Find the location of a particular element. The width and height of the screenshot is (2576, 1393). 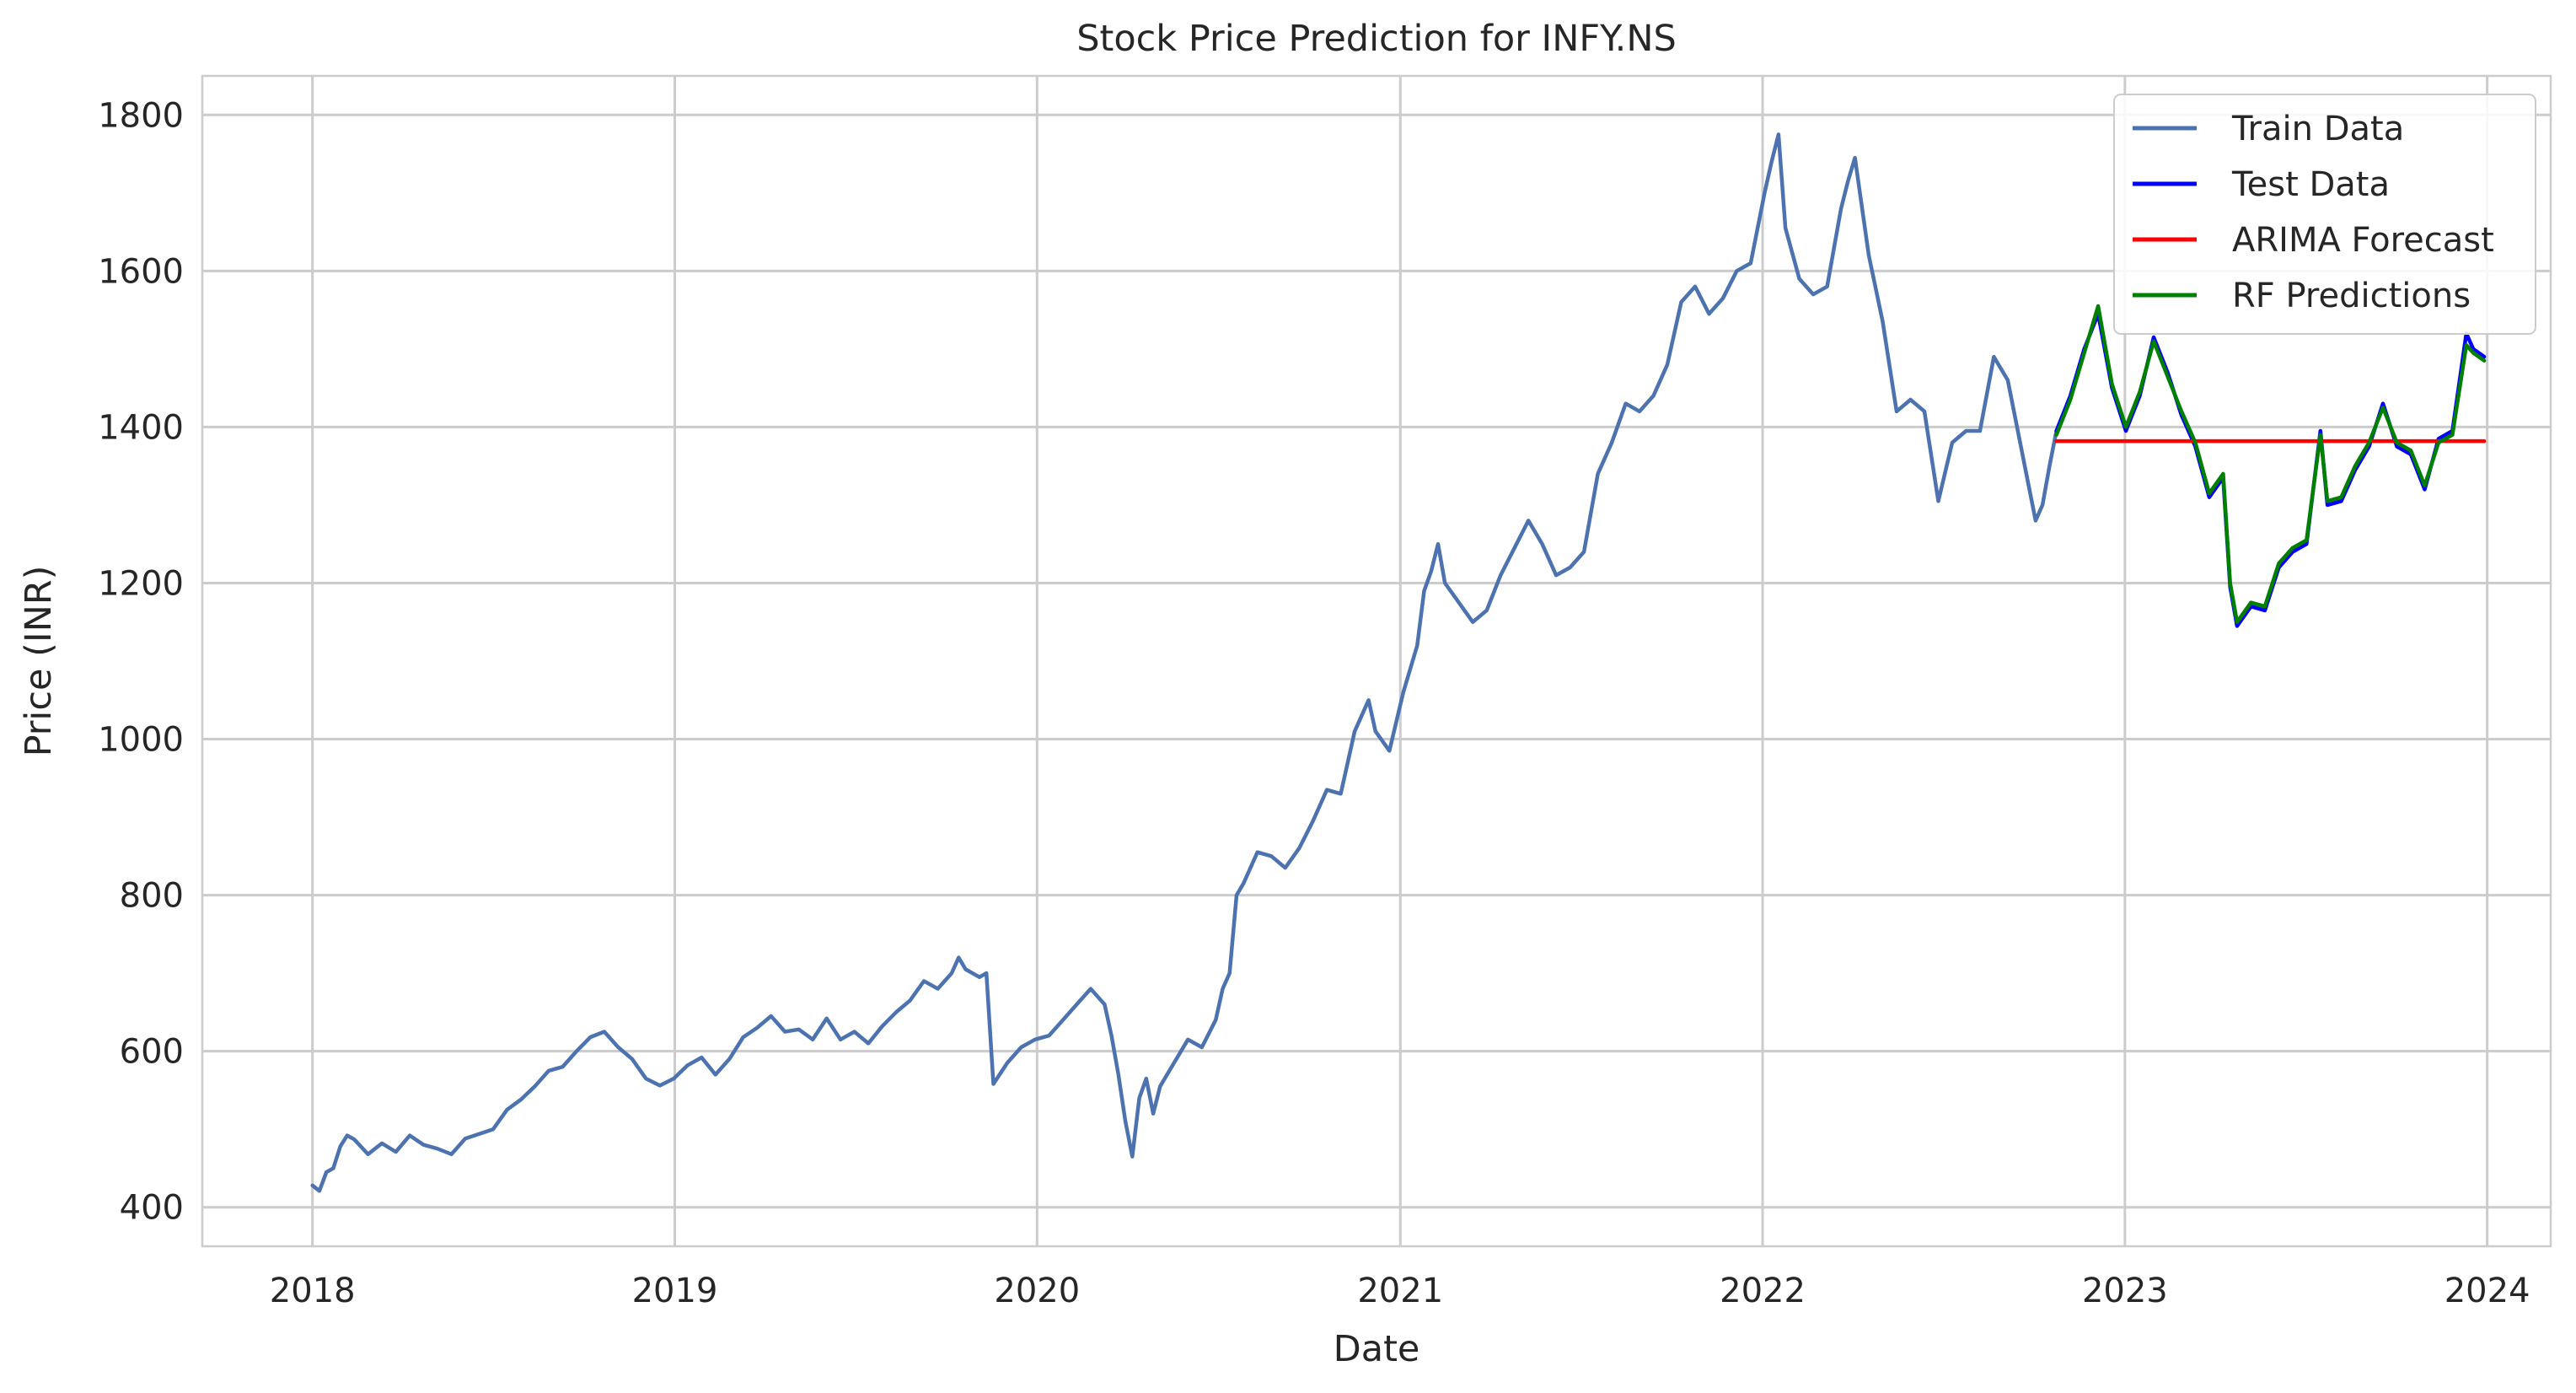

x-tick-label: 2023 is located at coordinates (2125, 1291).